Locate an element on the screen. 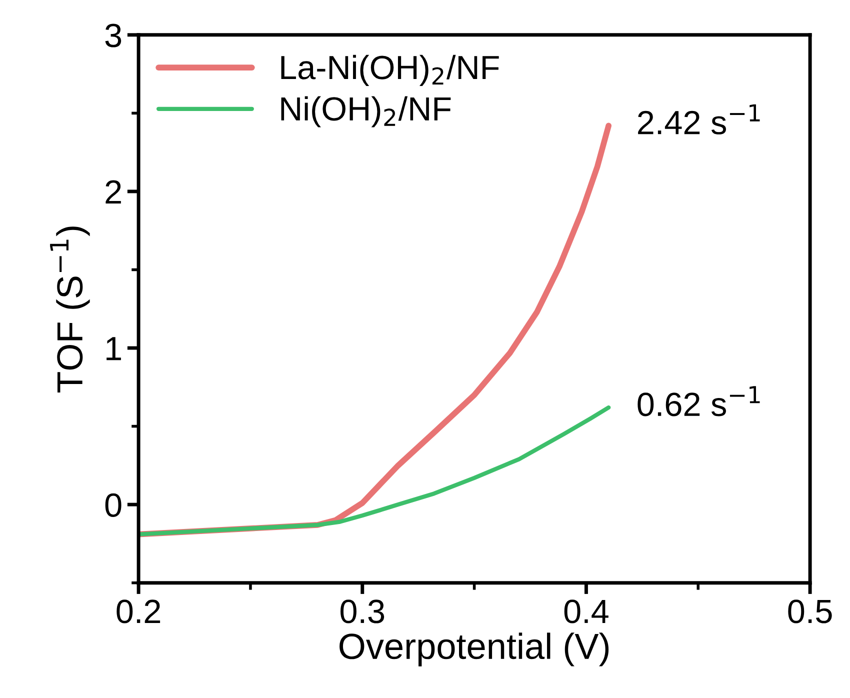 This screenshot has height=698, width=850. x-axis-title: Overpotential (V) is located at coordinates (474, 649).